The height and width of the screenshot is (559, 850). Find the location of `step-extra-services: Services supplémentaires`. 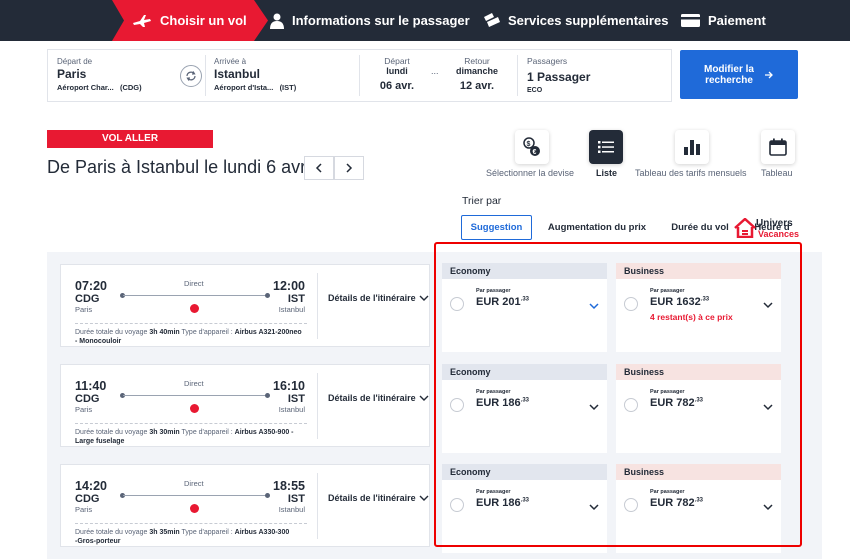

step-extra-services: Services supplémentaires is located at coordinates (575, 20).